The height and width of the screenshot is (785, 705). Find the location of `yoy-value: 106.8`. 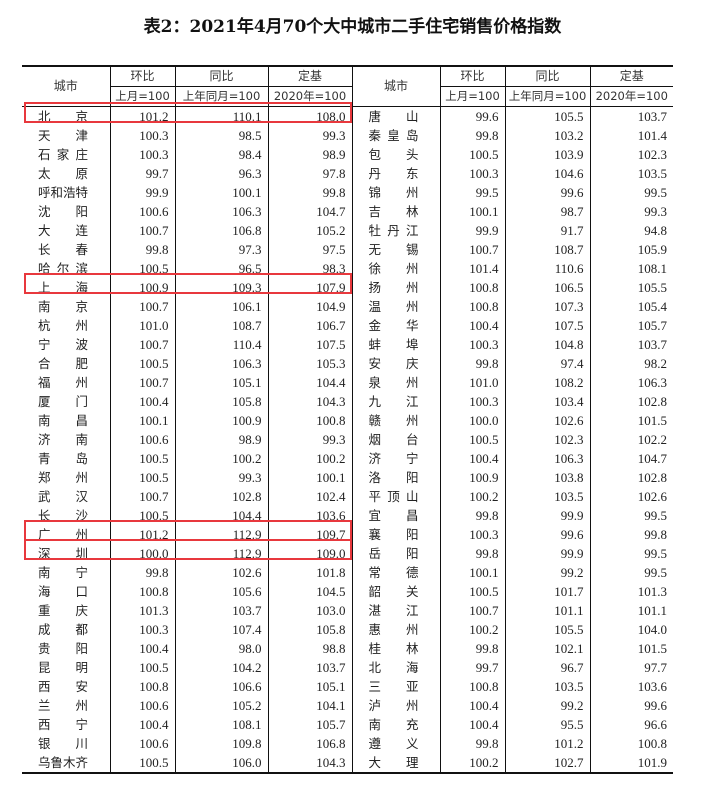

yoy-value: 106.8 is located at coordinates (221, 230).